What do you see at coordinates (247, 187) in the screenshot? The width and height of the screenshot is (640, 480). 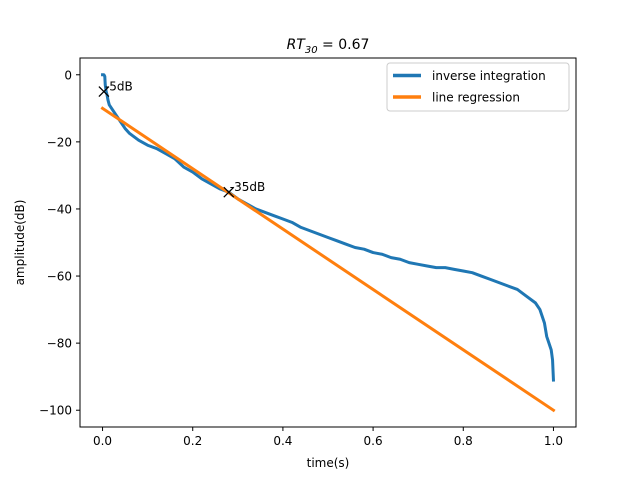 I see `marker-label: -35dB` at bounding box center [247, 187].